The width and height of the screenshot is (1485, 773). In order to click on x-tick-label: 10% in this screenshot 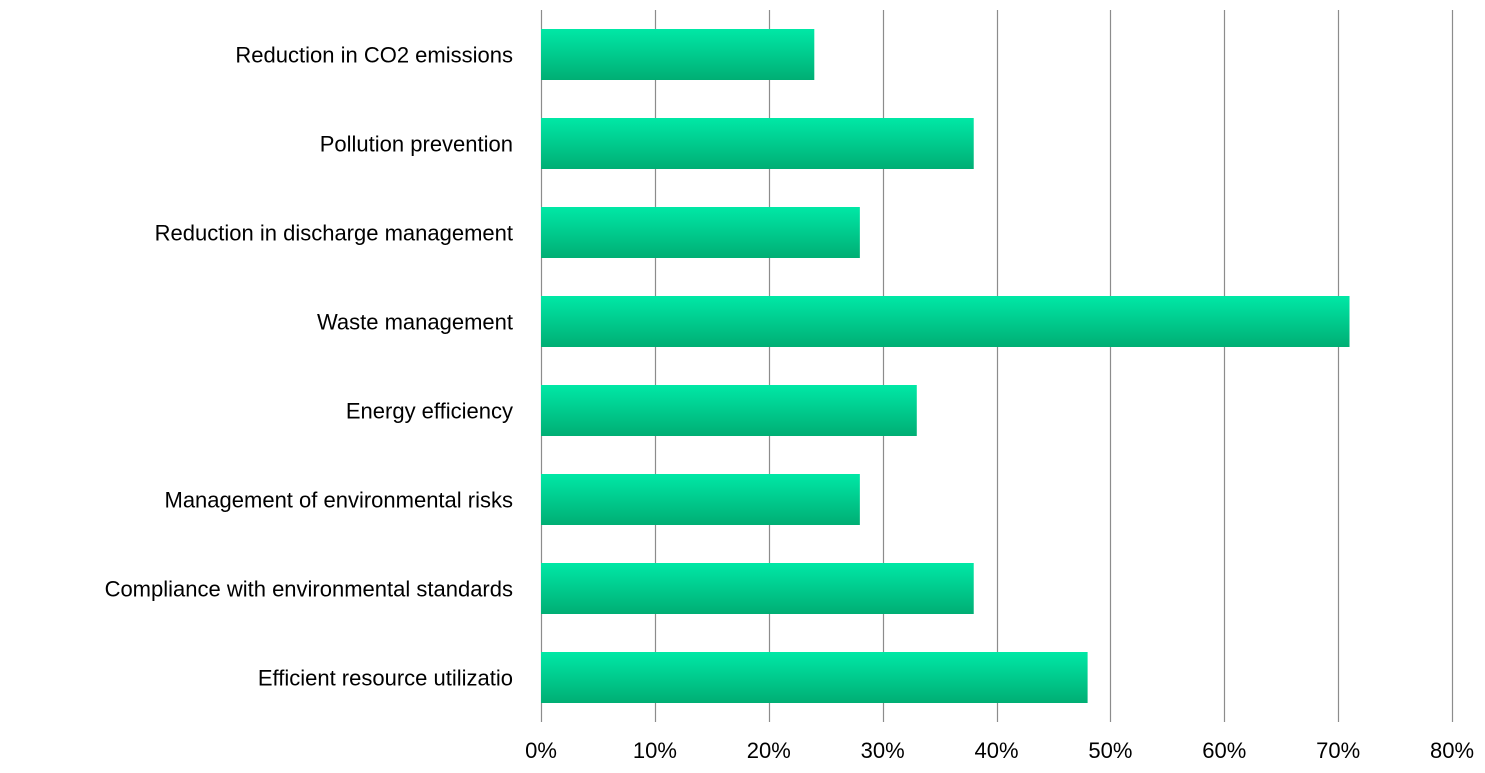, I will do `click(655, 750)`.